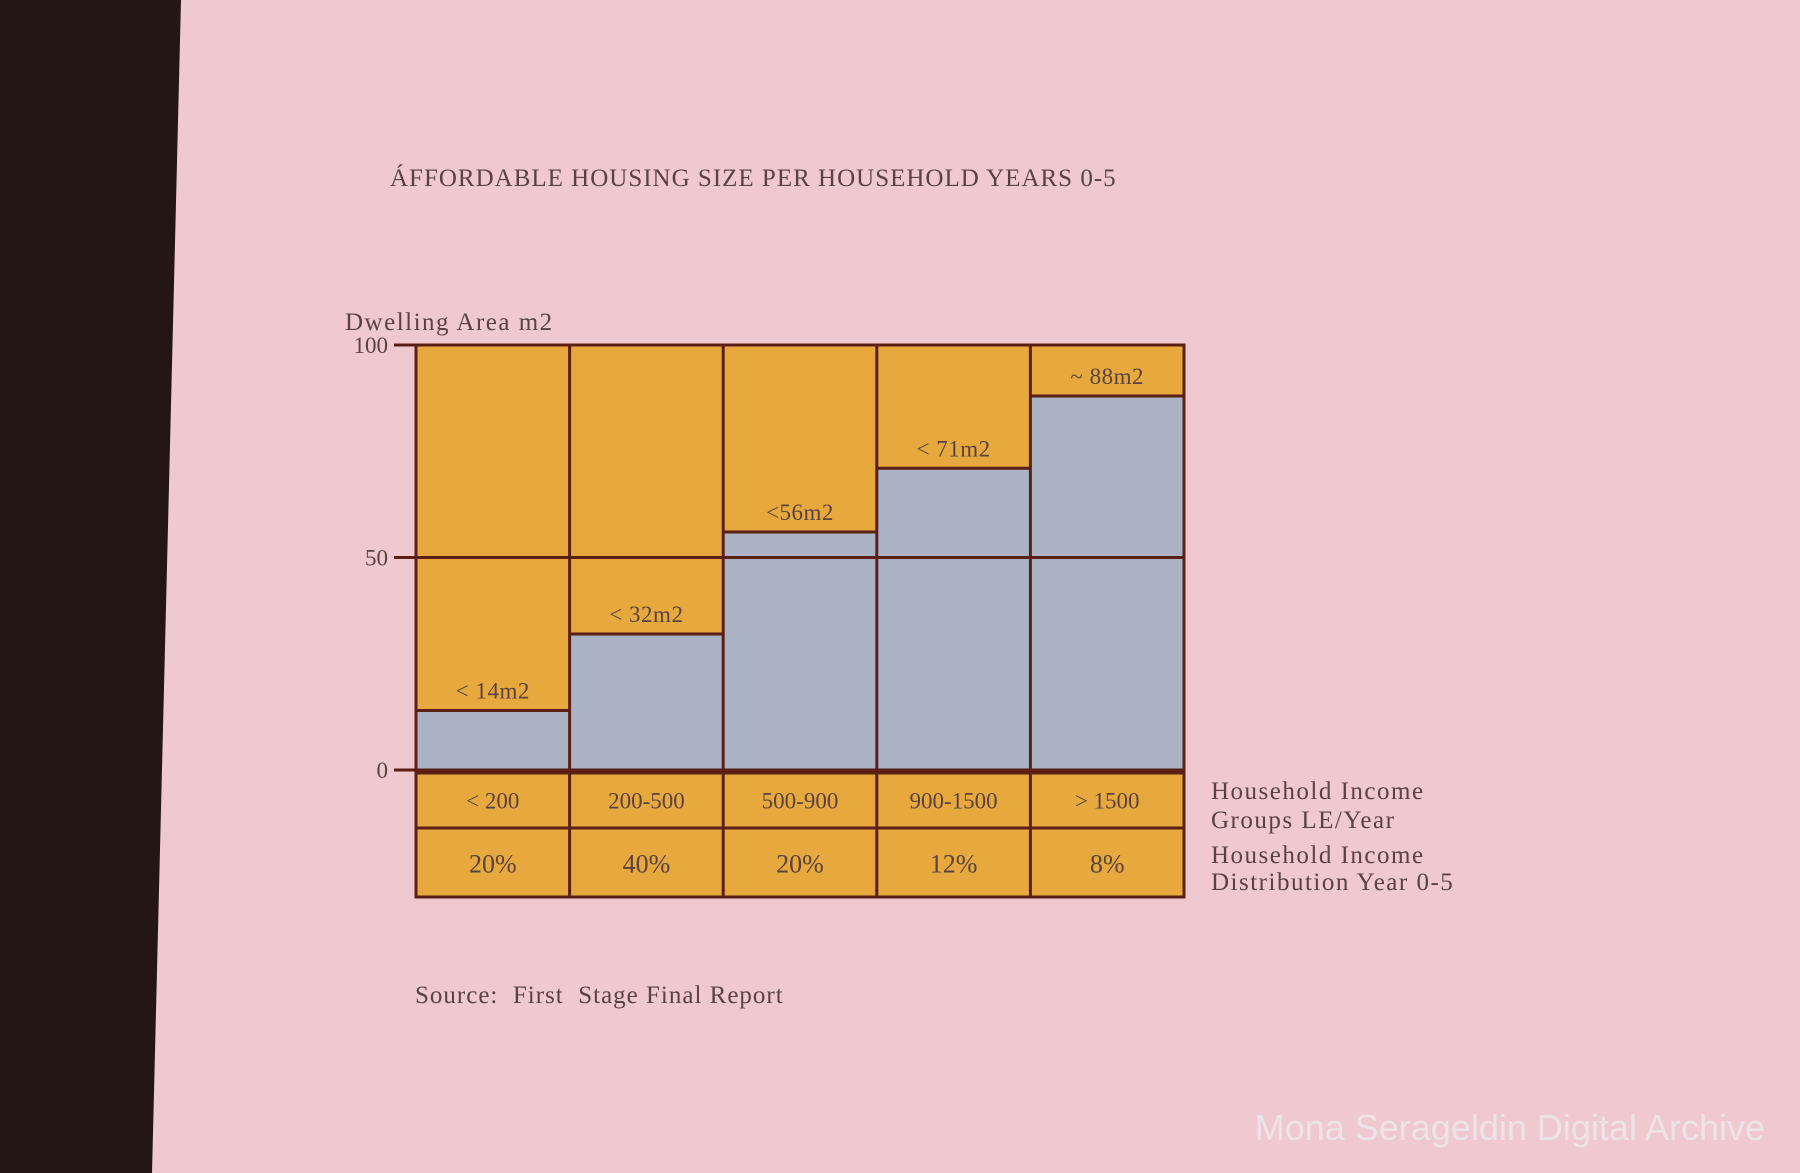 This screenshot has width=1800, height=1173. Describe the element at coordinates (371, 345) in the screenshot. I see `y-tick-label-100: 100` at that location.